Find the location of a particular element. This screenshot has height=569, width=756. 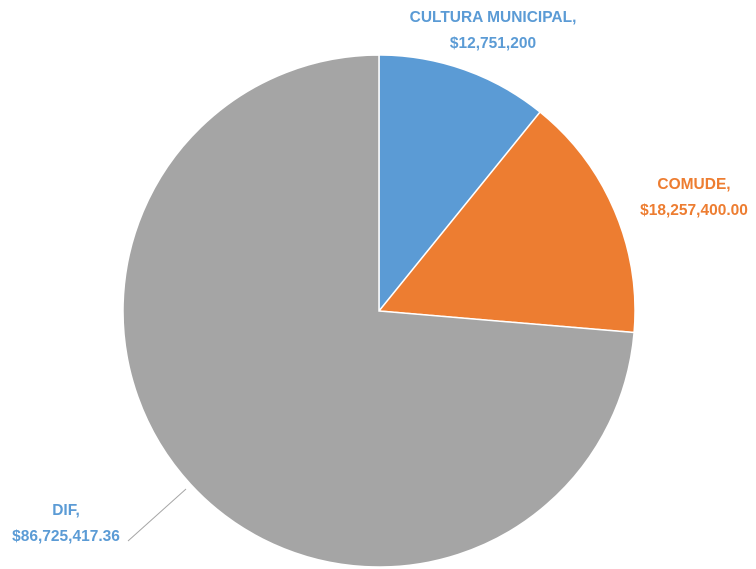

leader-lines is located at coordinates (157, 515).